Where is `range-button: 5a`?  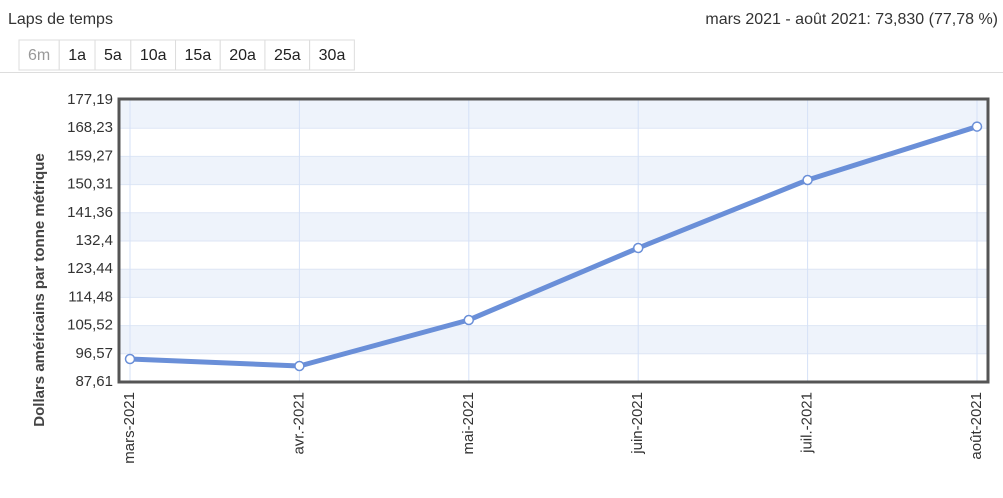 range-button: 5a is located at coordinates (113, 55).